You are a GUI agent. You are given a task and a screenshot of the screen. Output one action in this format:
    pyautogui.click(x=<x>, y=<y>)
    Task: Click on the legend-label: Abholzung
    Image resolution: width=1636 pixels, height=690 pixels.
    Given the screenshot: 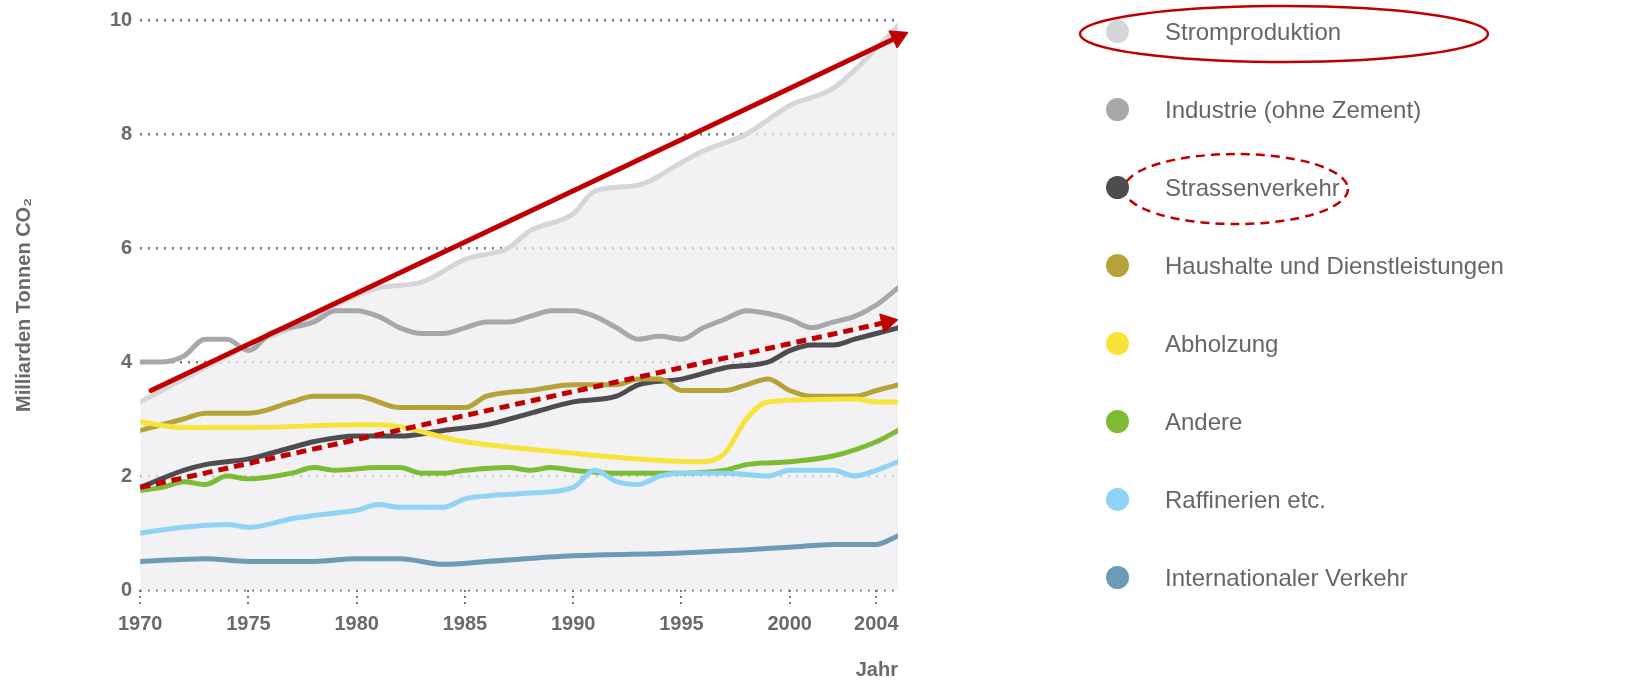 What is the action you would take?
    pyautogui.click(x=1222, y=344)
    